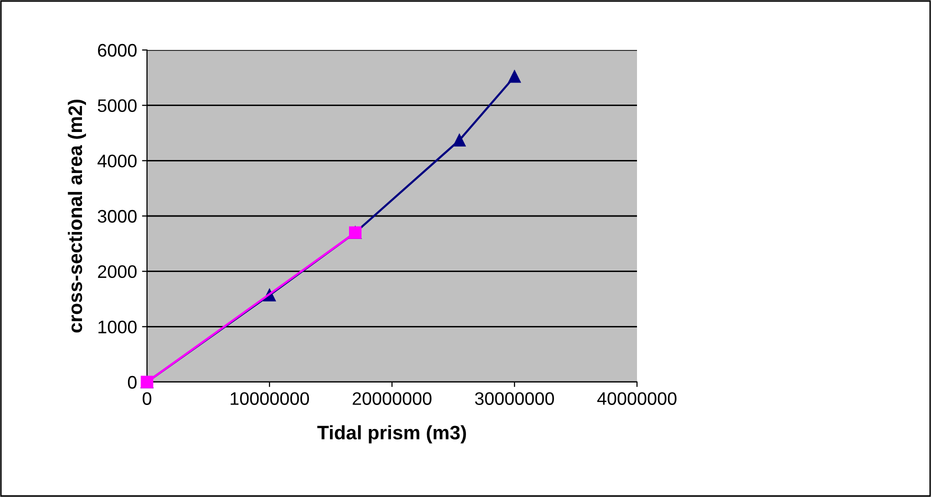 This screenshot has width=932, height=497. What do you see at coordinates (117, 50) in the screenshot?
I see `y-tick-label: 6000` at bounding box center [117, 50].